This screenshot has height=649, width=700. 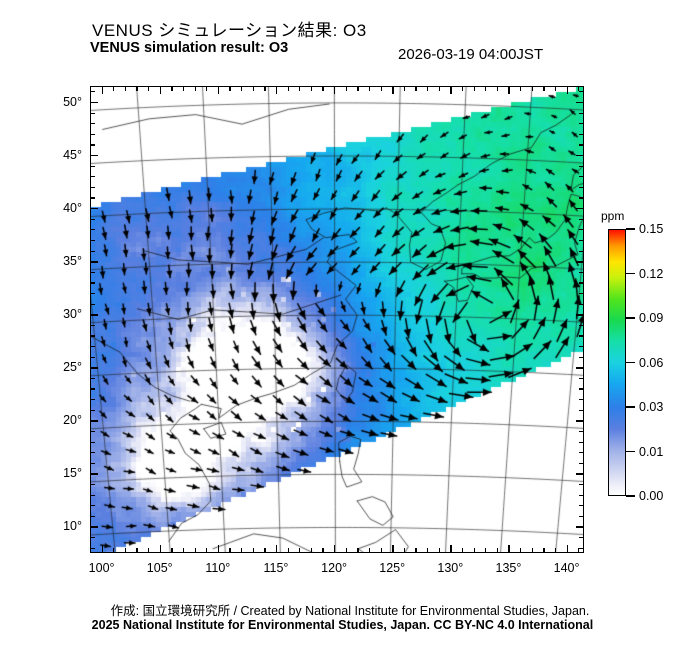 I want to click on colorbar-tick-label: 0.00, so click(x=651, y=496).